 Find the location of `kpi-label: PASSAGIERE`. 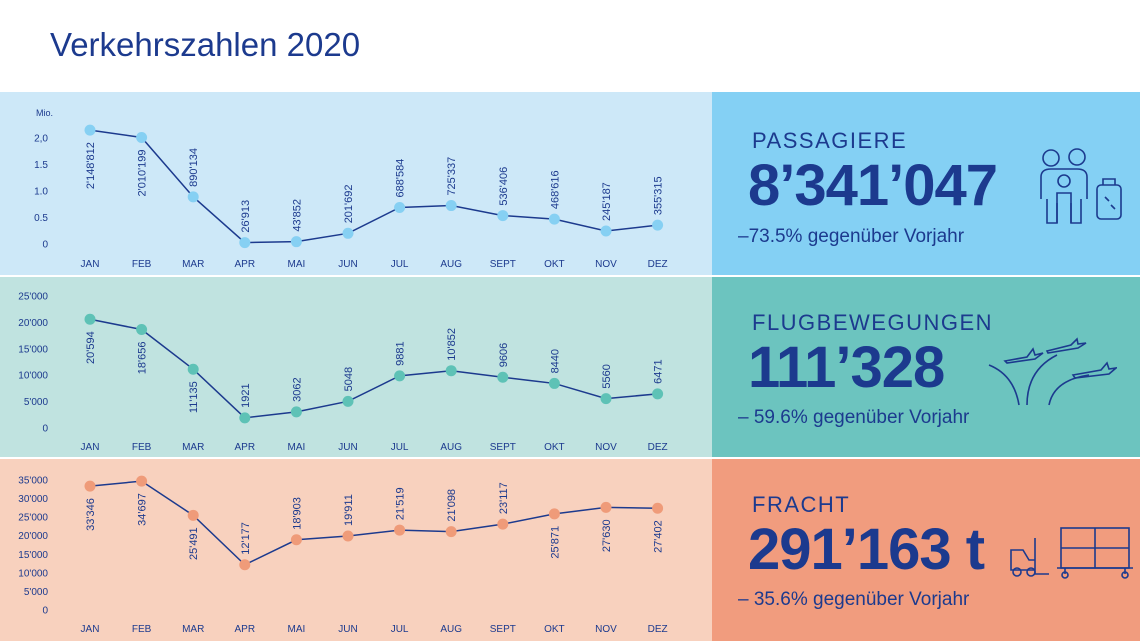

kpi-label: PASSAGIERE is located at coordinates (830, 140).